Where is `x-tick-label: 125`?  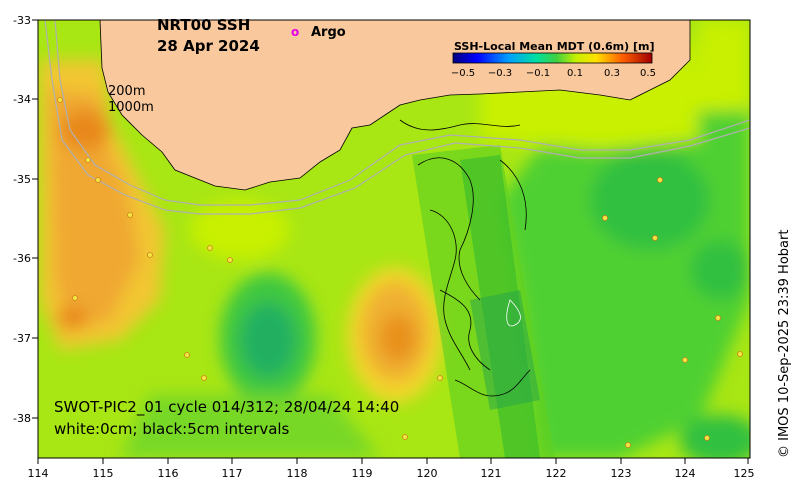
x-tick-label: 125 is located at coordinates (744, 473).